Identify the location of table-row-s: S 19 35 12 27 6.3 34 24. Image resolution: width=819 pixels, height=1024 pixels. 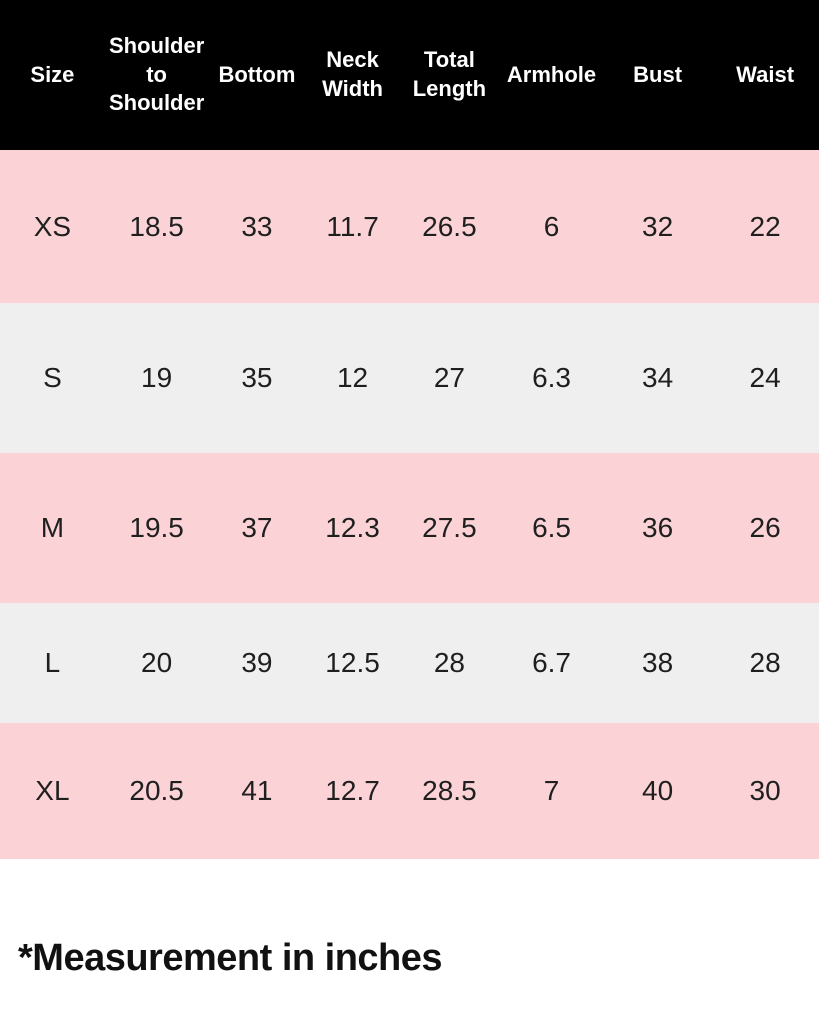
(409, 378).